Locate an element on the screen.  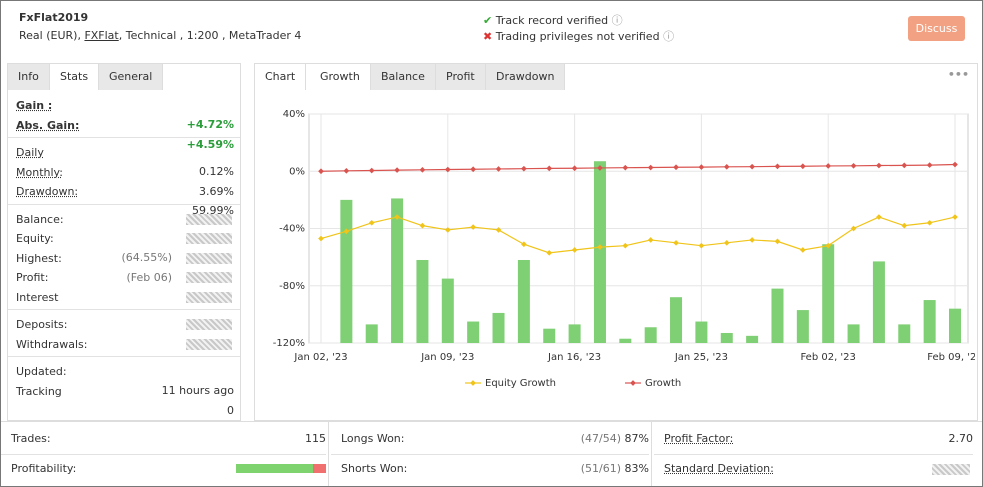
separator is located at coordinates (124, 137).